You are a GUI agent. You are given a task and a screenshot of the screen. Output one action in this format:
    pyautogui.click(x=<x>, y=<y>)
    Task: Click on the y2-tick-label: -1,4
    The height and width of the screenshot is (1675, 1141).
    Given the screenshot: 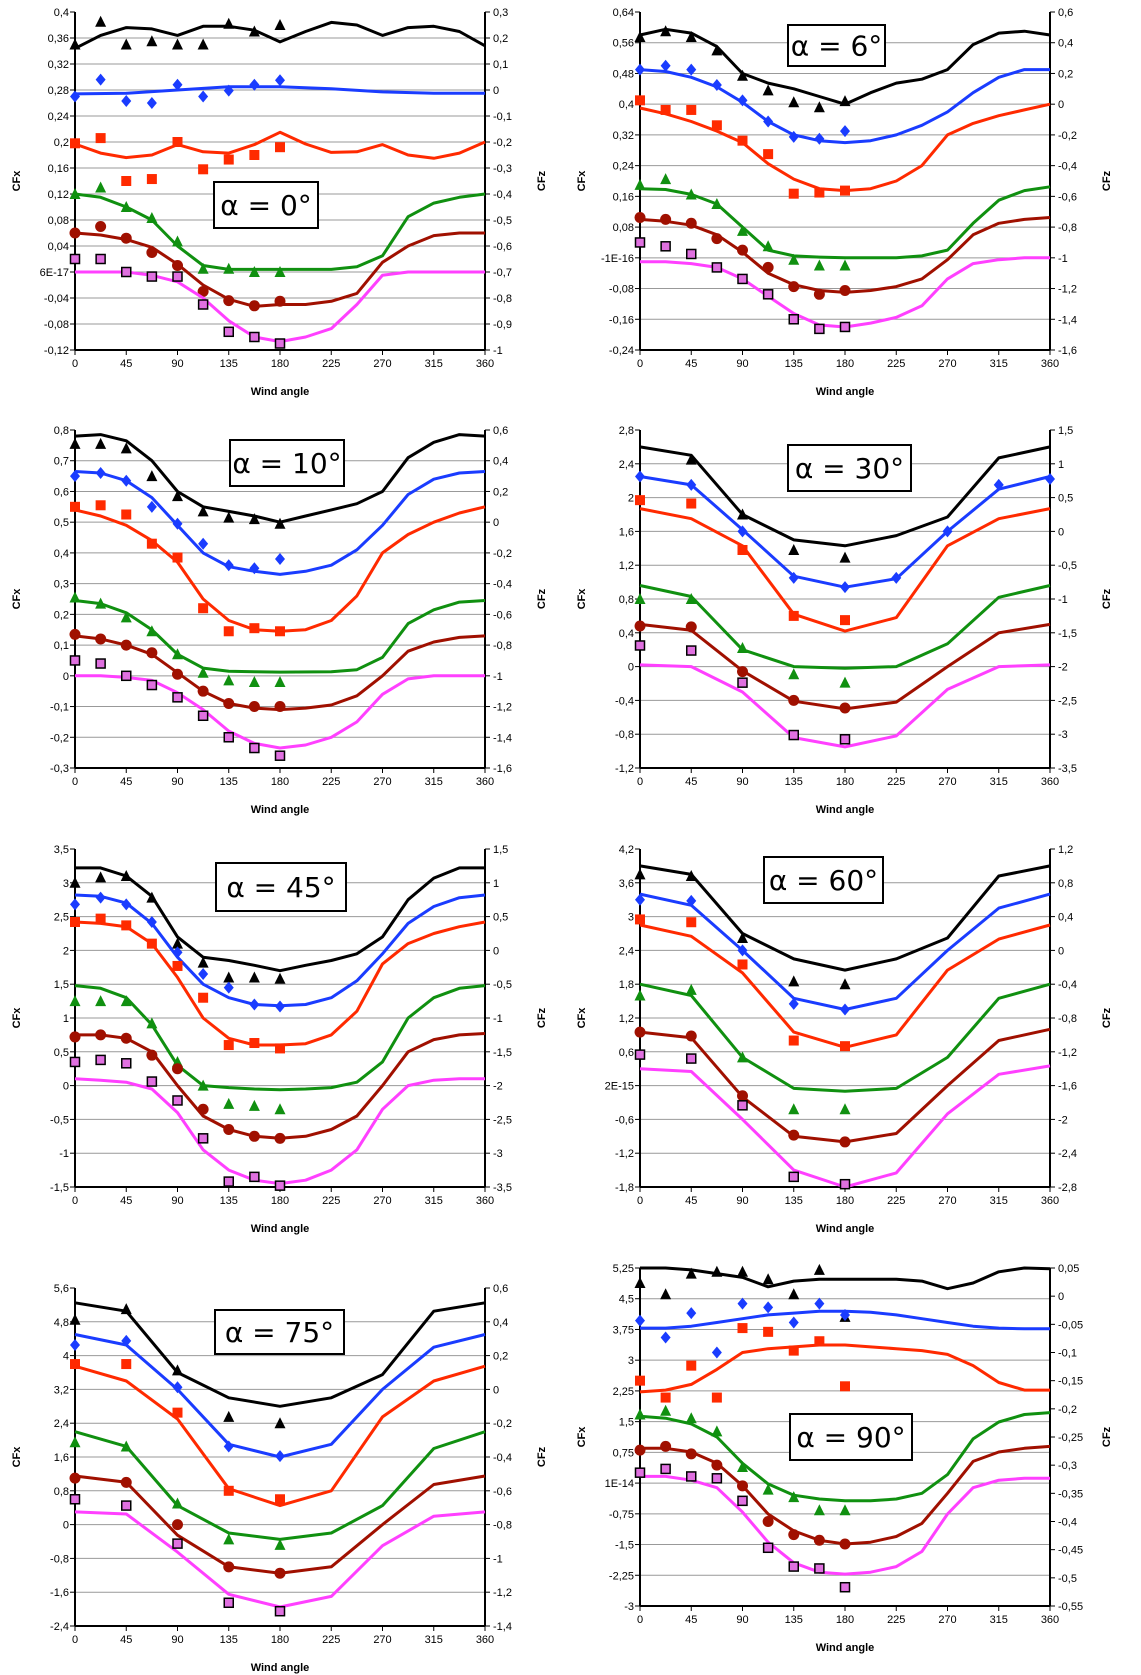 What is the action you would take?
    pyautogui.click(x=1067, y=320)
    